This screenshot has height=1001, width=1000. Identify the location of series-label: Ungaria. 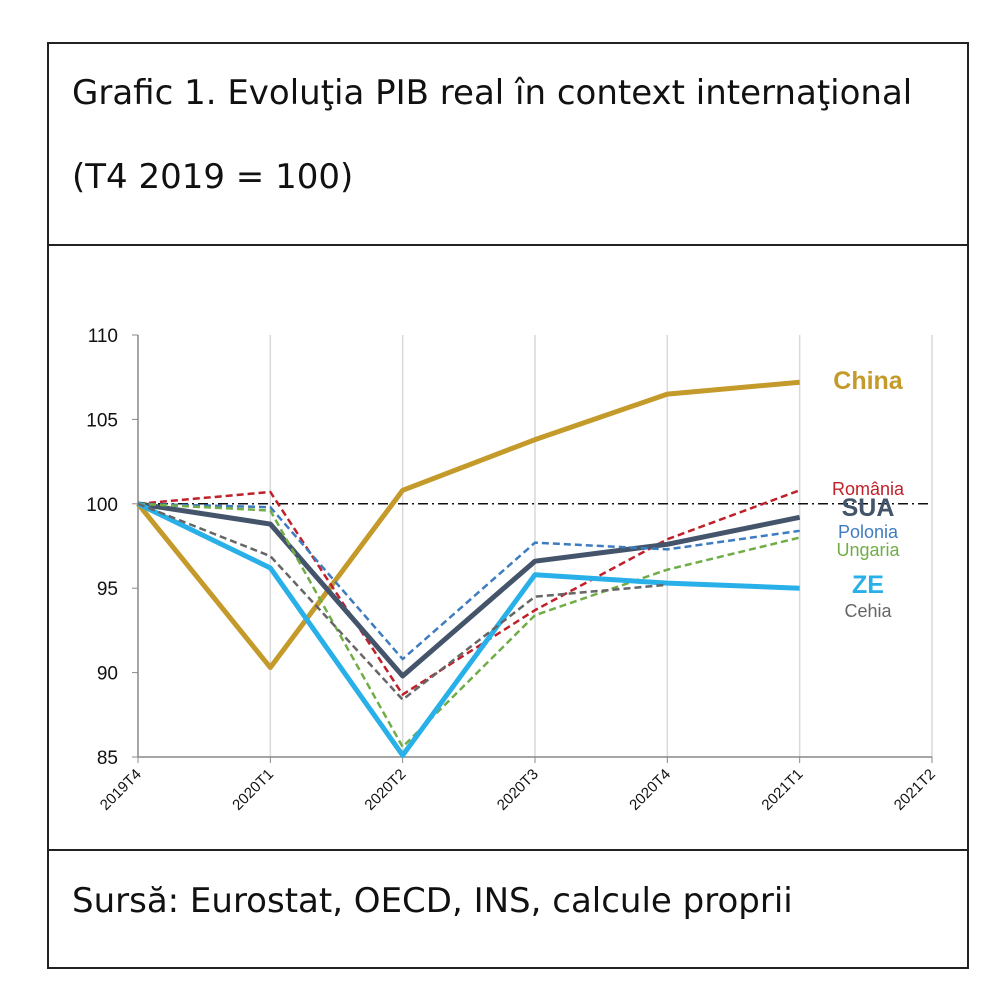
(868, 550).